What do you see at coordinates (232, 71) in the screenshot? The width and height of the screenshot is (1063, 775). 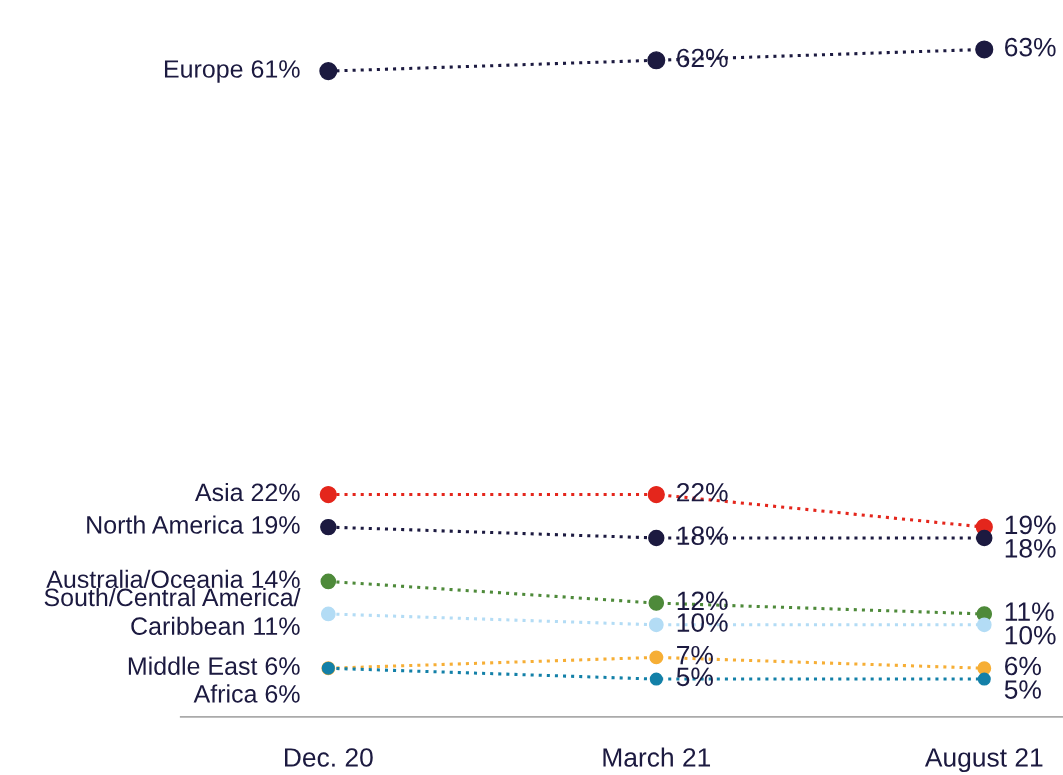 I see `text: Europe 61%` at bounding box center [232, 71].